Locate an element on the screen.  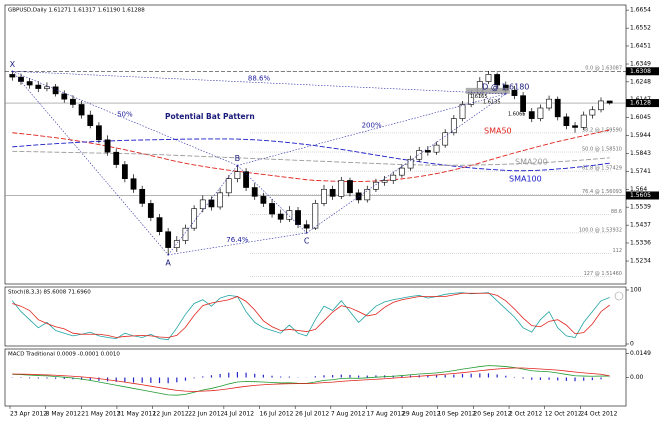
y-tick-label: 1.6248 is located at coordinates (640, 81).